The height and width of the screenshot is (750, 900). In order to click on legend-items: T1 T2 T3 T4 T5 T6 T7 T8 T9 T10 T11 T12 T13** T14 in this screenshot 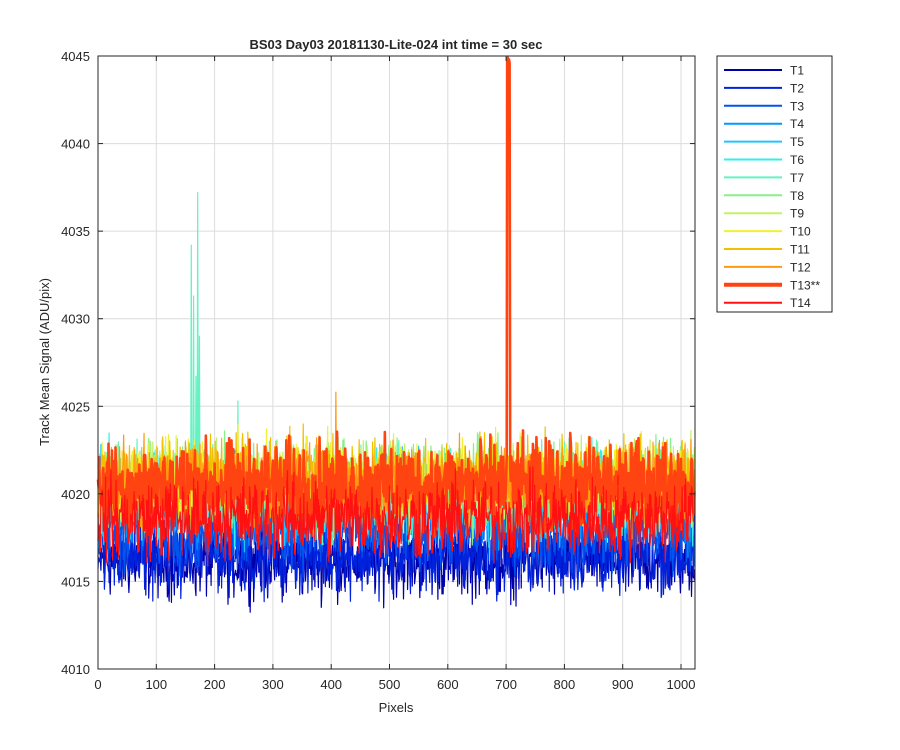, I will do `click(772, 187)`.